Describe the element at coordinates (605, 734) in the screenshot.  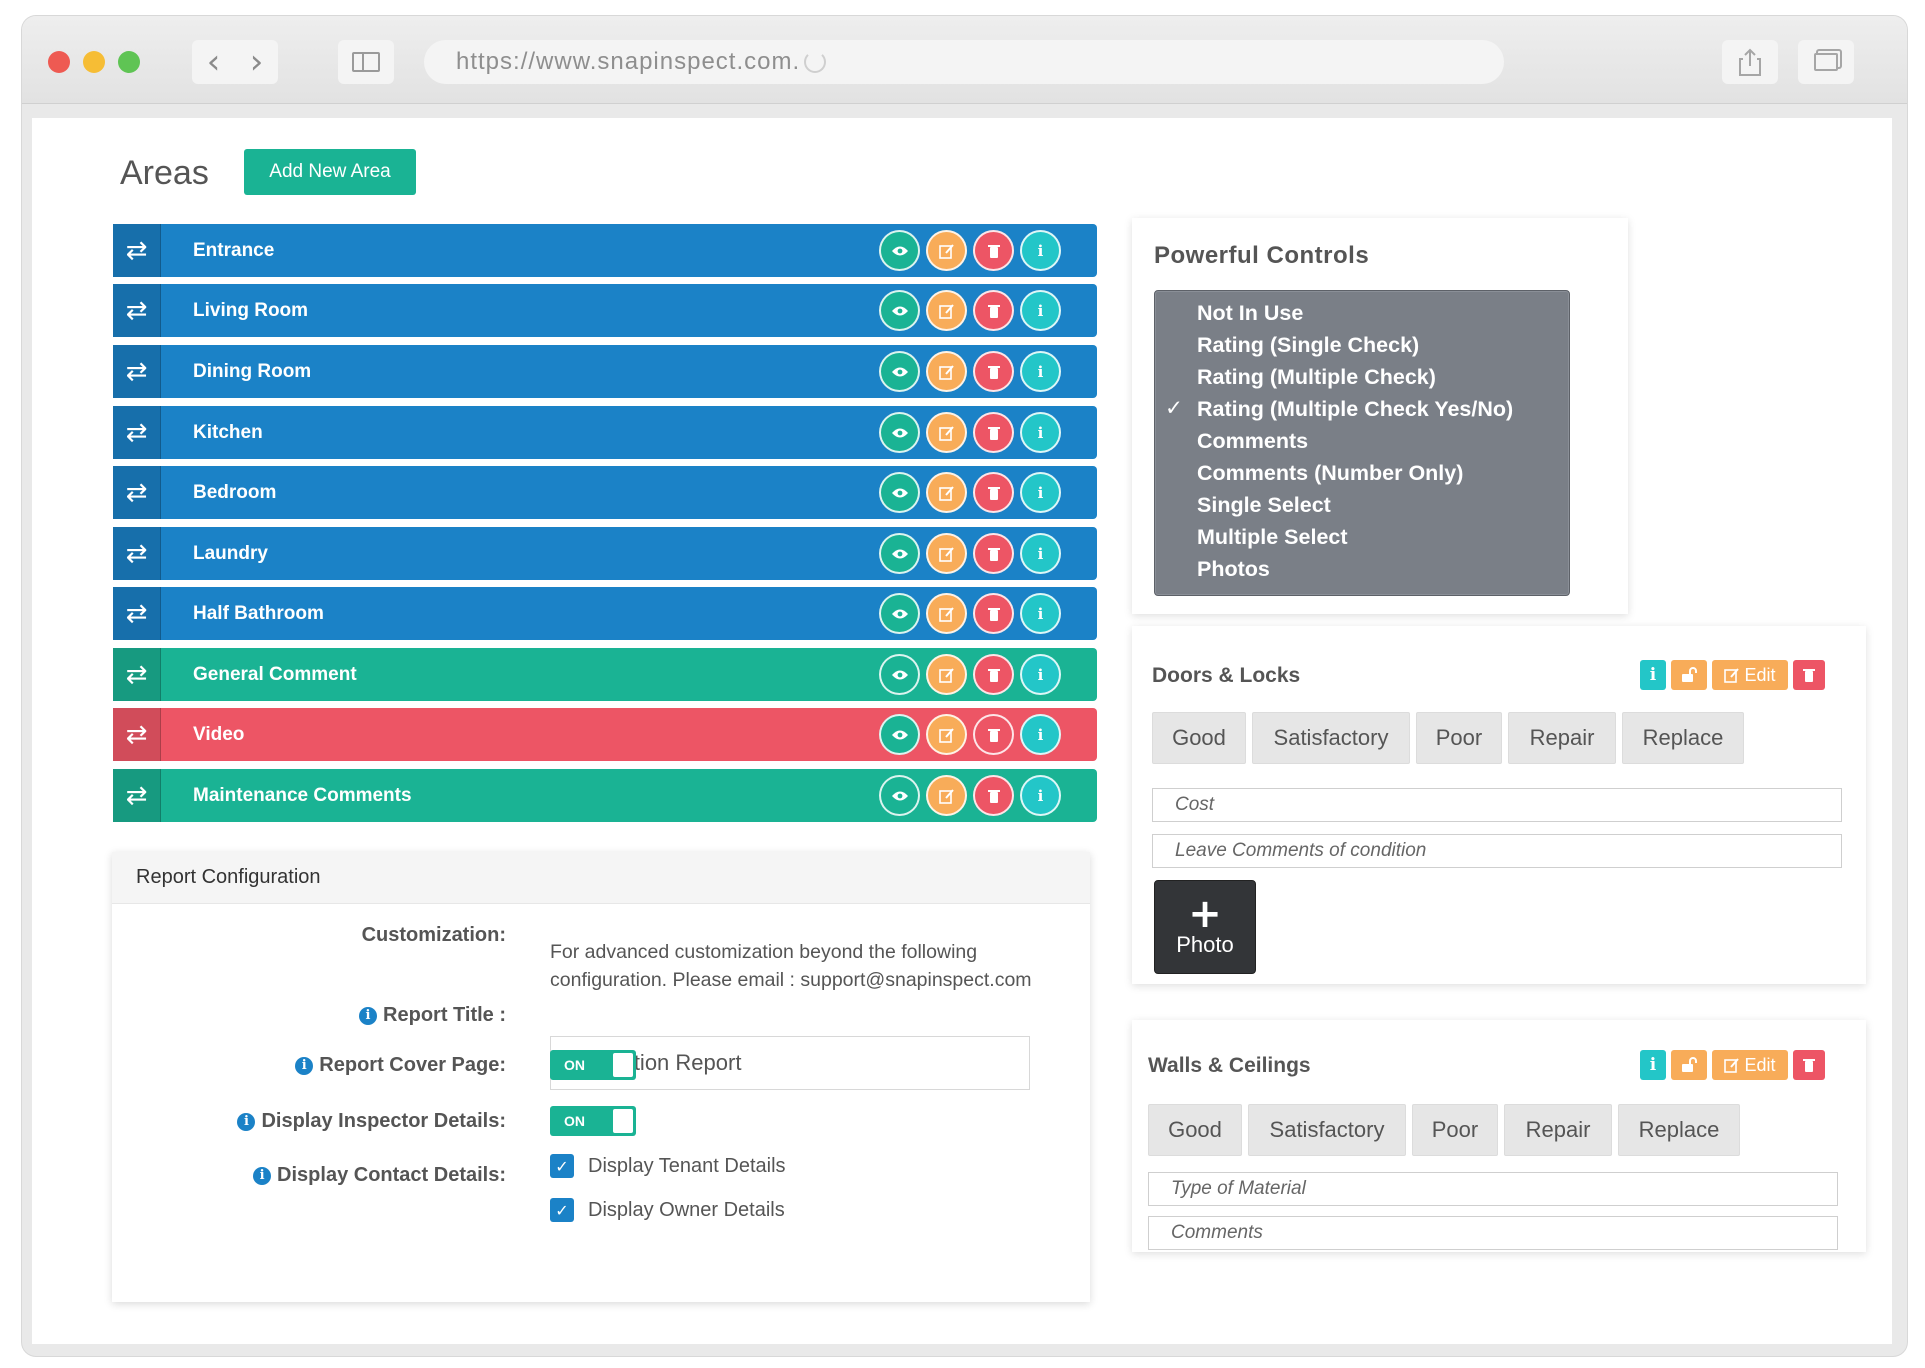
I see `area-row: ⇄ Video i` at that location.